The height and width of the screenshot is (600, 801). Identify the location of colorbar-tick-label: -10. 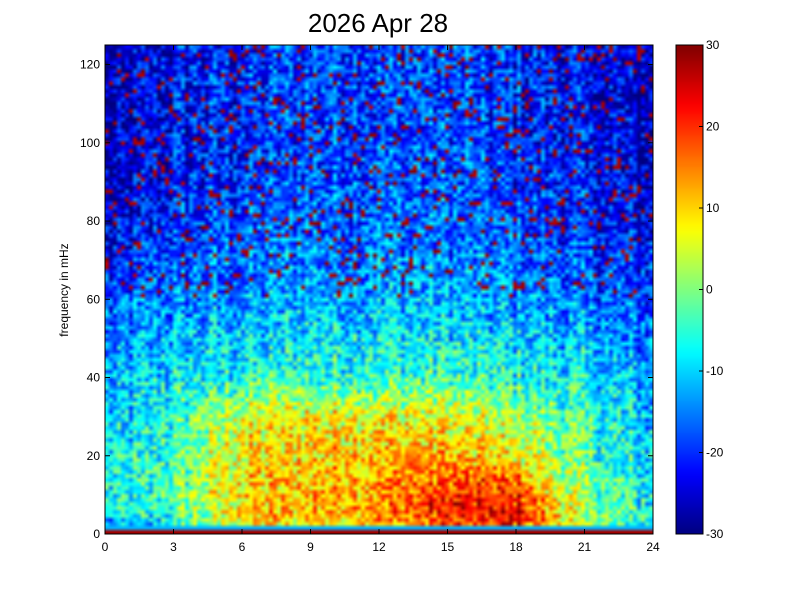
(715, 371).